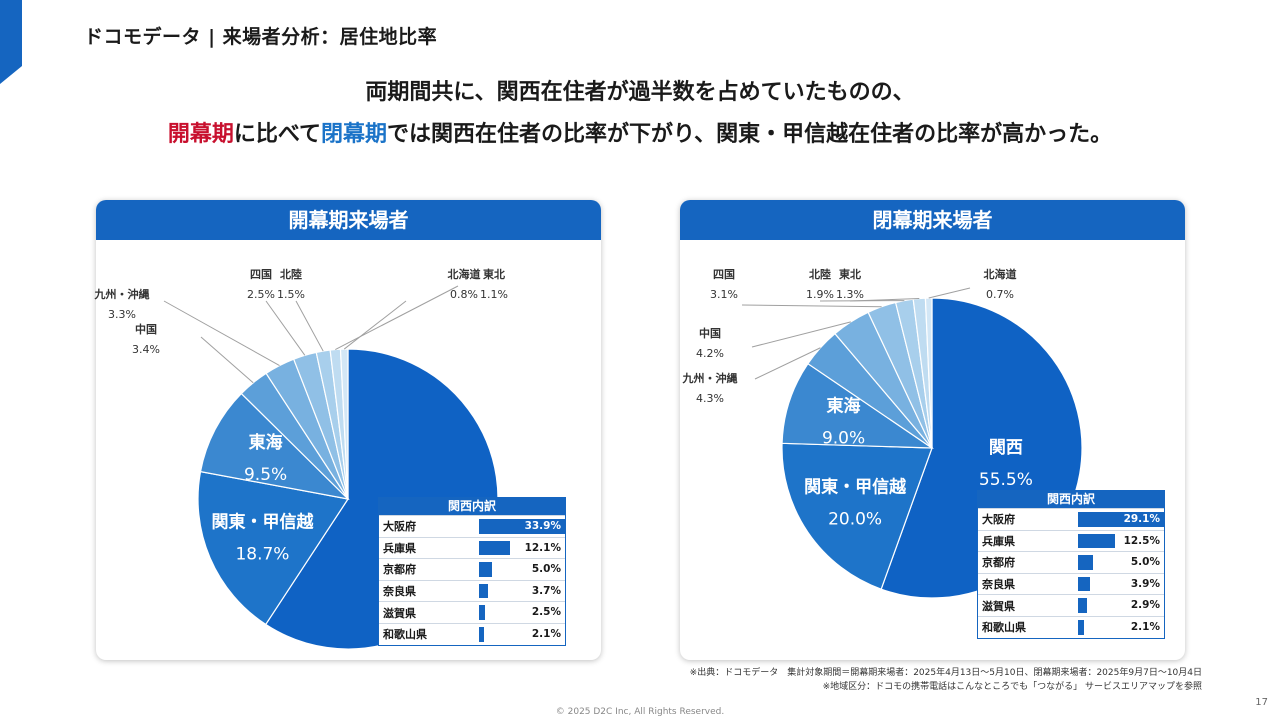 This screenshot has height=720, width=1280. Describe the element at coordinates (855, 486) in the screenshot. I see `pie-label: 関東・甲信越` at that location.